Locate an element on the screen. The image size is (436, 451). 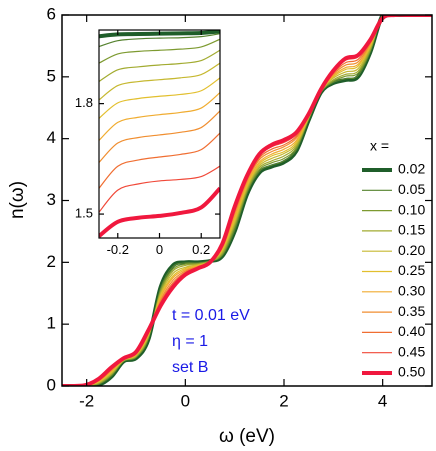
legend-title: x = is located at coordinates (379, 146).